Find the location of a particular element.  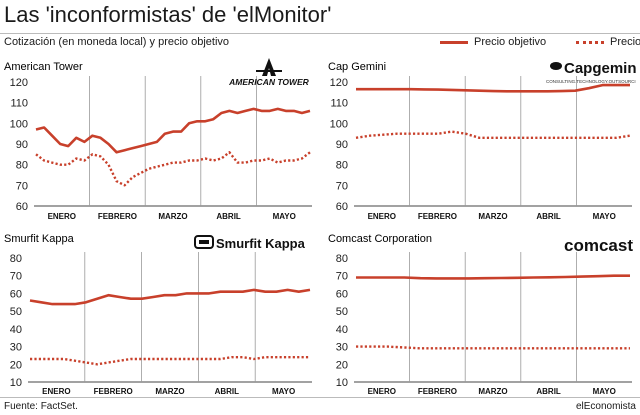

svg-text: Capgemini is located at coordinates (600, 68).